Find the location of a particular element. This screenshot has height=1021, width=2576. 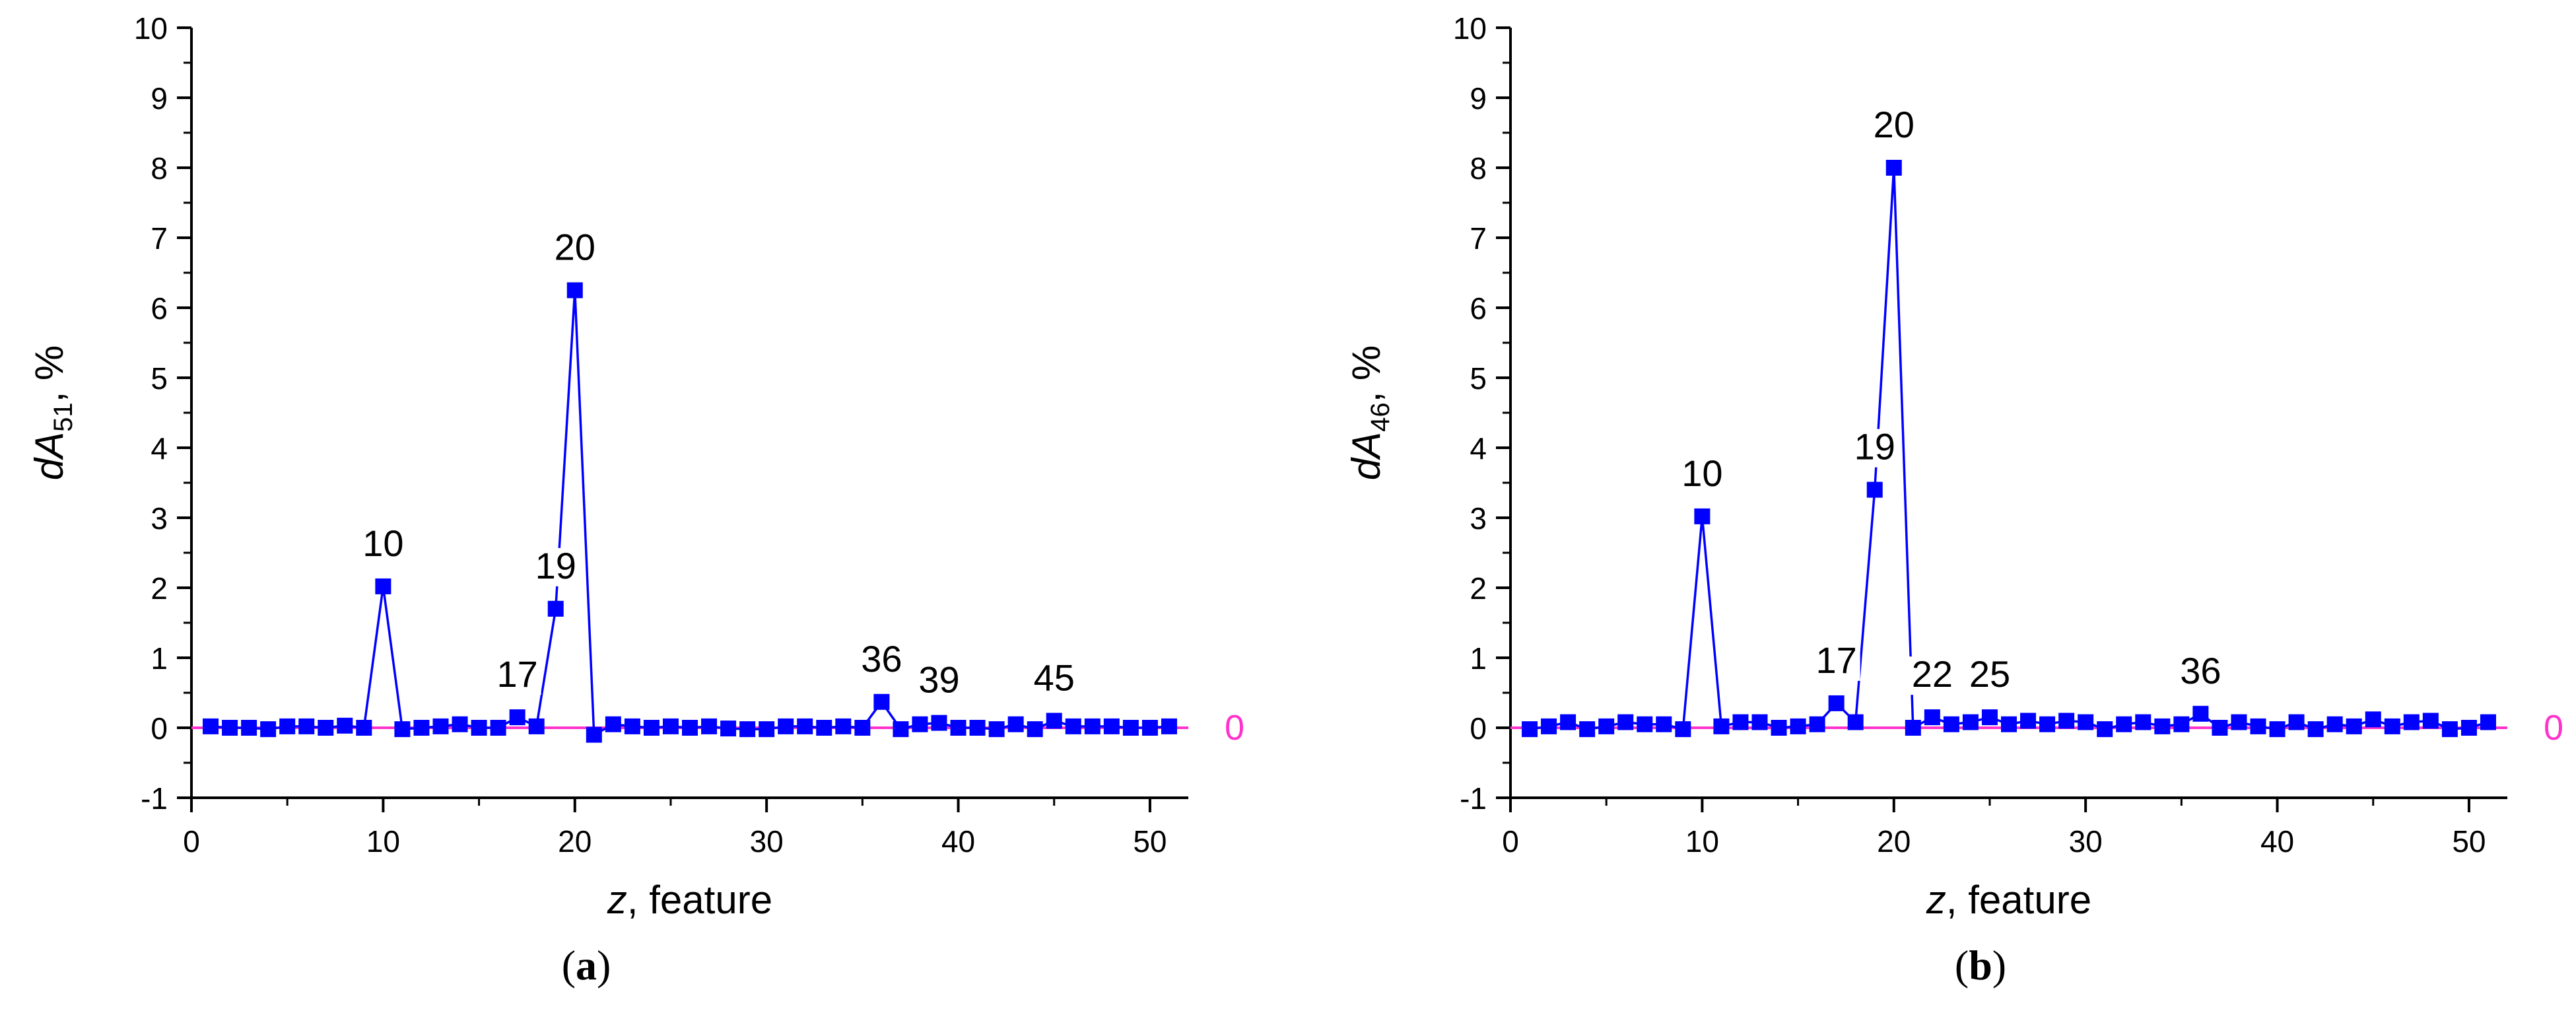

data-annotation: 45 is located at coordinates (1054, 677).